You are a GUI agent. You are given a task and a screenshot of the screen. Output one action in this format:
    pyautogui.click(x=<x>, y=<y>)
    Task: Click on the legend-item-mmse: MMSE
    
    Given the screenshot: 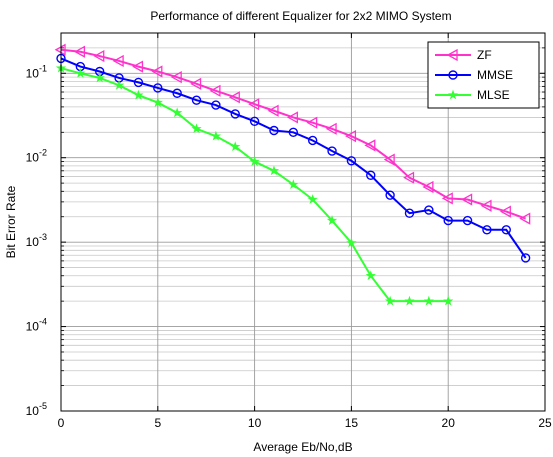 What is the action you would take?
    pyautogui.click(x=474, y=75)
    